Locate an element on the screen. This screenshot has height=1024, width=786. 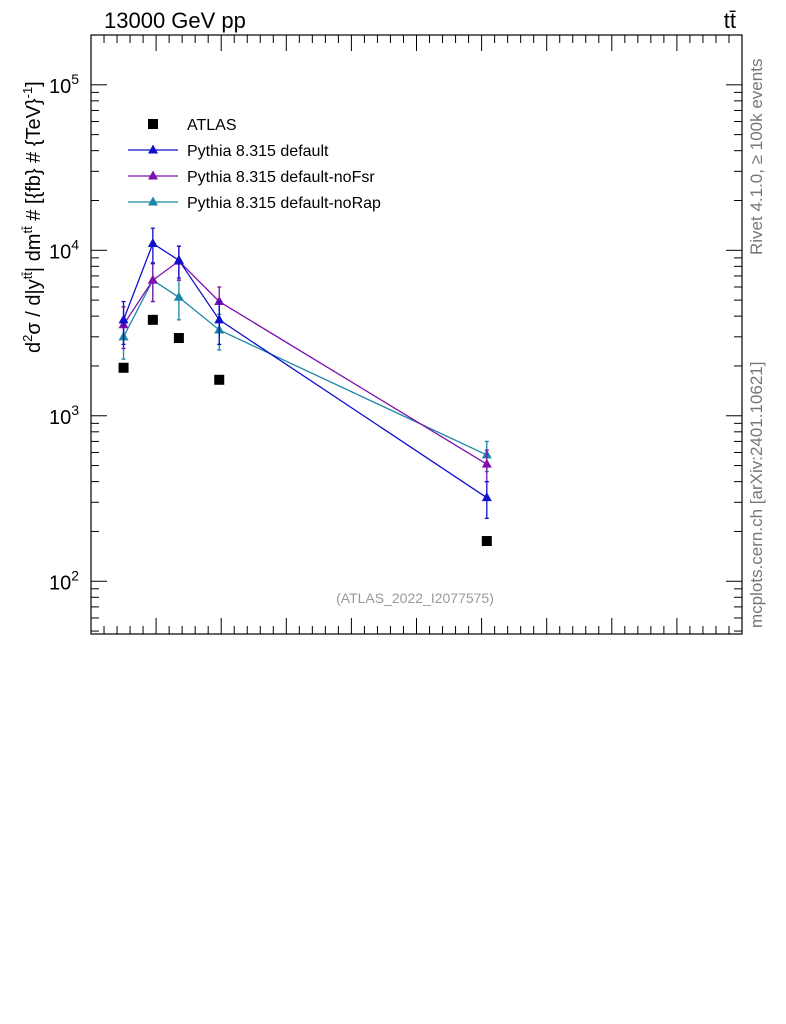
y-tick-label: 10⁵ is located at coordinates (64, 84).